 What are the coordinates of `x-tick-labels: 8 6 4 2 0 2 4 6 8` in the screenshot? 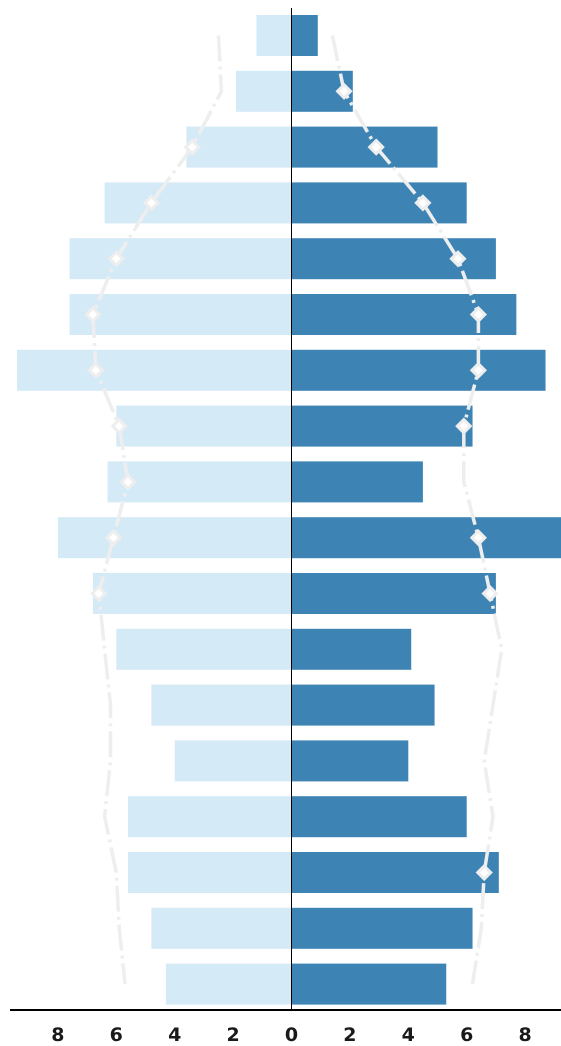 It's located at (291, 1035).